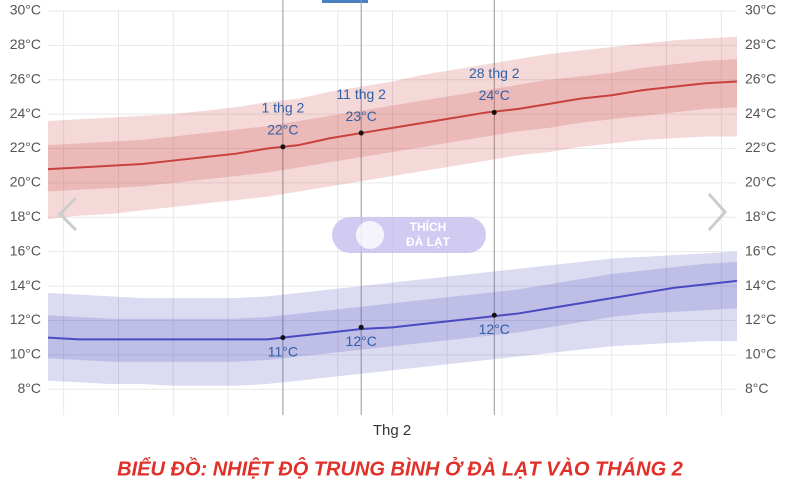 The width and height of the screenshot is (800, 500). I want to click on prev-arrow, so click(67, 214).